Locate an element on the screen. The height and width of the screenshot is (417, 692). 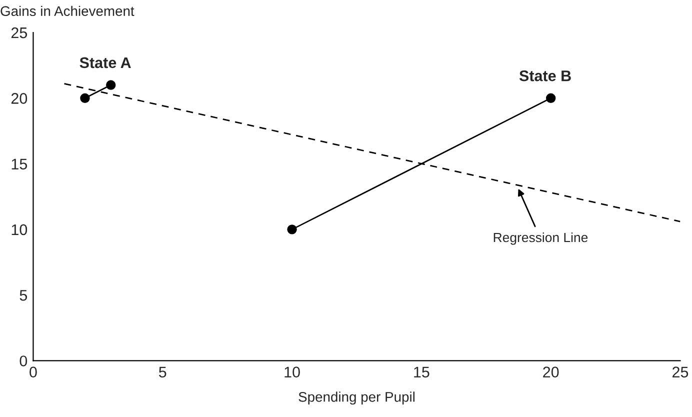
y-tick-label: 10 is located at coordinates (20, 230).